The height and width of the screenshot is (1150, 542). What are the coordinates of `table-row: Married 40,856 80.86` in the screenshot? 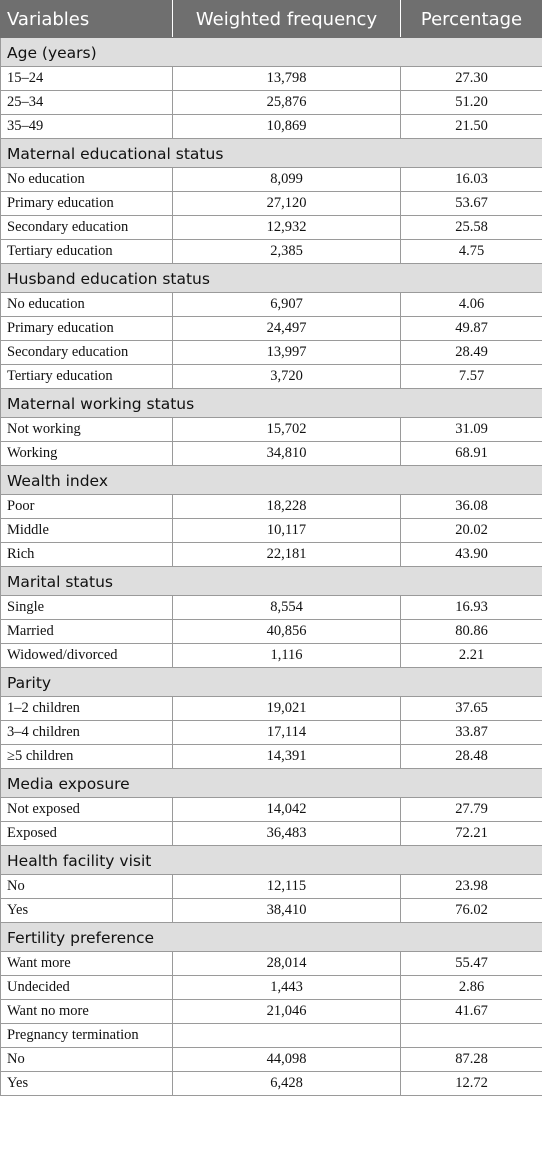 It's located at (271, 631).